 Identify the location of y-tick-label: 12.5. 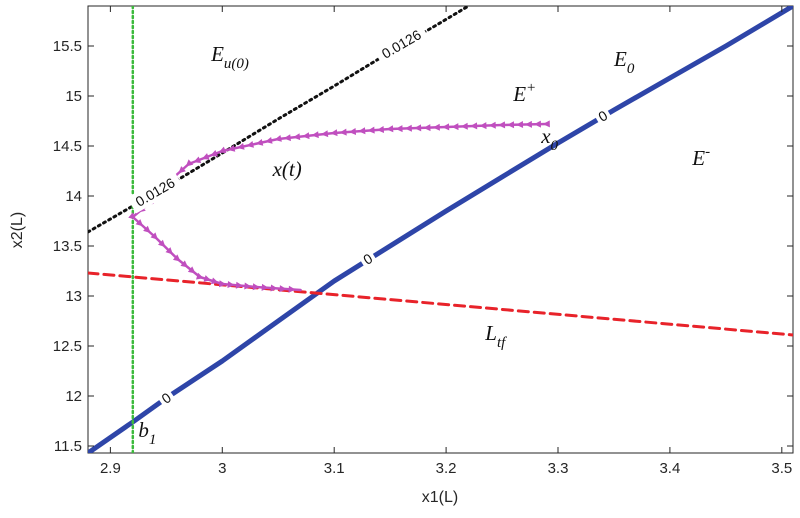
(67, 346).